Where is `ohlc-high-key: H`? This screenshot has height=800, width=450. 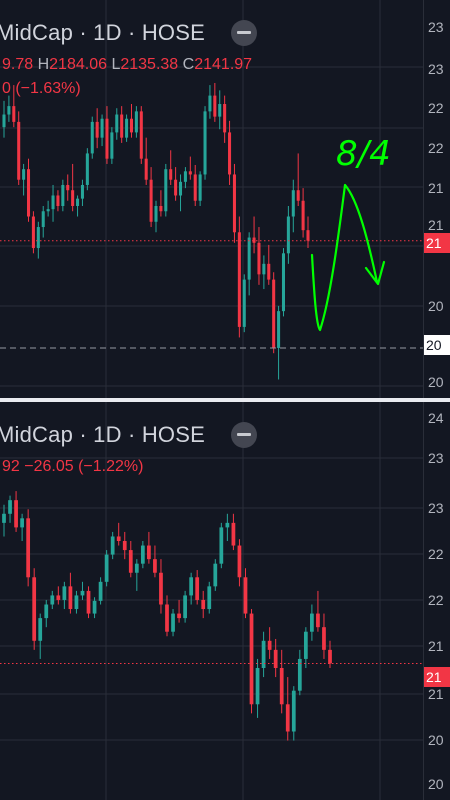
ohlc-high-key: H is located at coordinates (43, 64).